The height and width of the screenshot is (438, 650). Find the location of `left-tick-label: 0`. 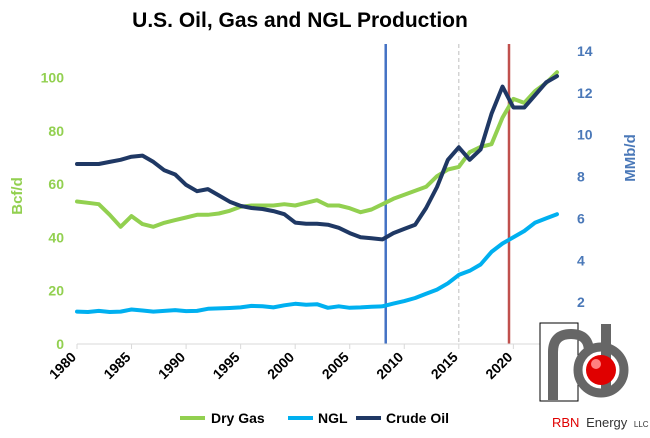

left-tick-label: 0 is located at coordinates (60, 344).